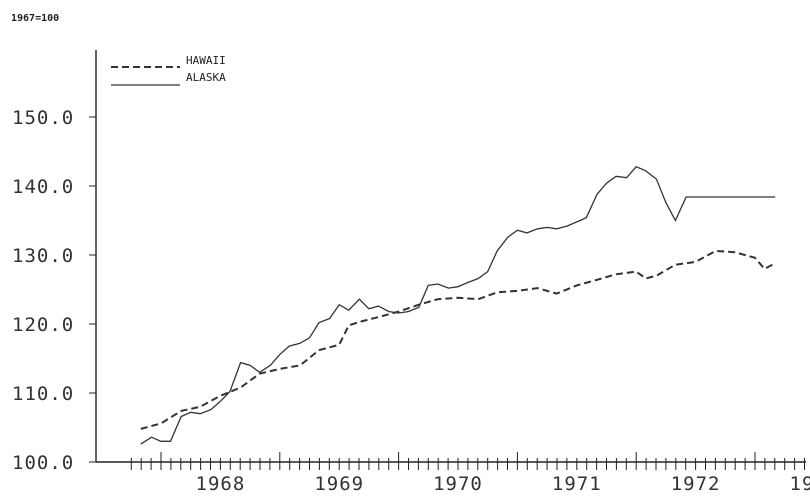 The height and width of the screenshot is (496, 810). What do you see at coordinates (43, 394) in the screenshot?
I see `y-tick-label: 110.0` at bounding box center [43, 394].